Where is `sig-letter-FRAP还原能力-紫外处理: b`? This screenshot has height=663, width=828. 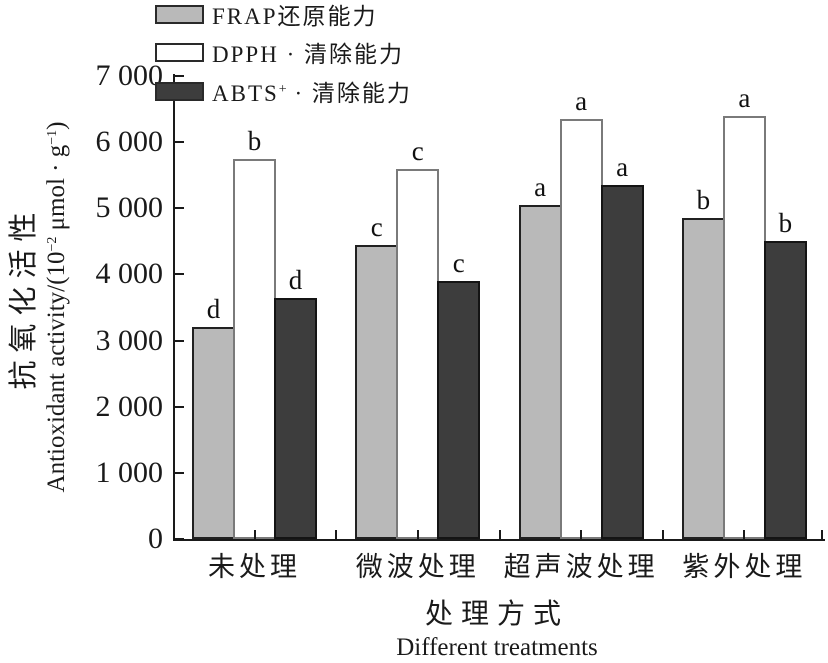
sig-letter-FRAP还原能力-紫外处理: b is located at coordinates (703, 200).